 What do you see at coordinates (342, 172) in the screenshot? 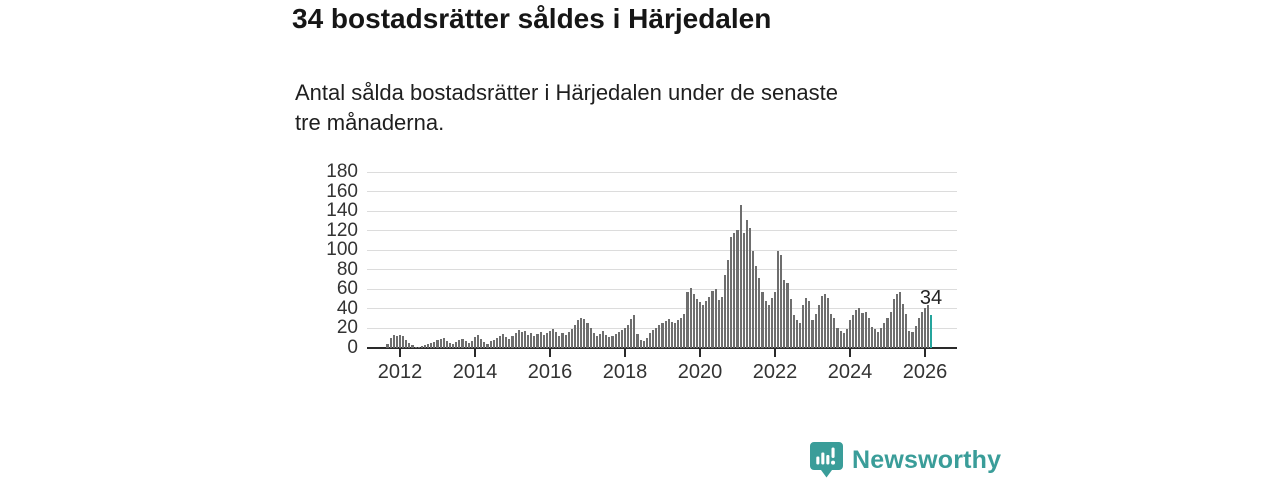
I see `y-tick-label-180: 180` at bounding box center [342, 172].